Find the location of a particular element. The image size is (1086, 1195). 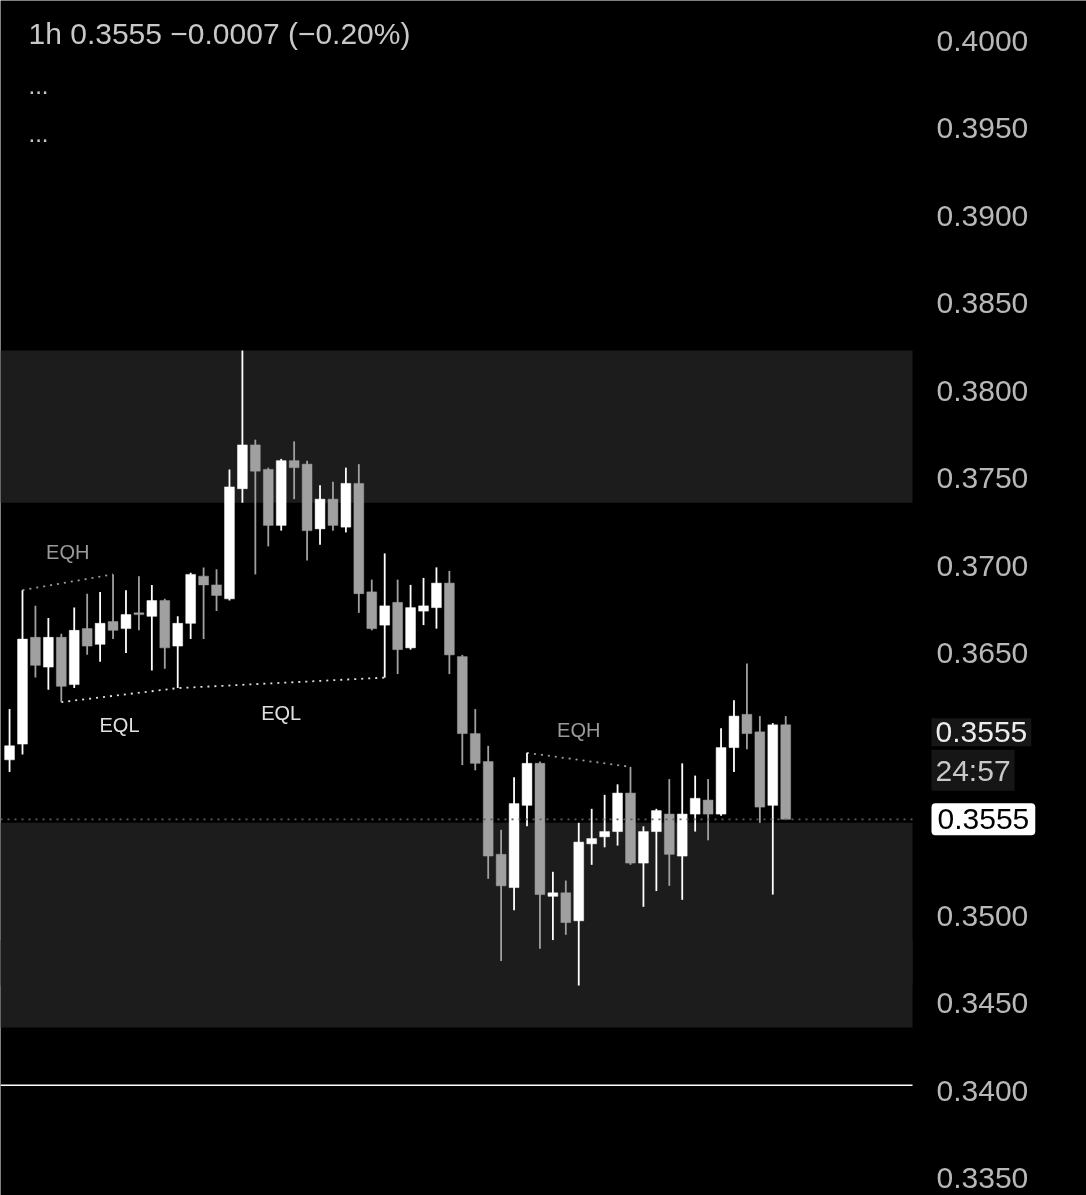

y-tick-label: 0.3700 is located at coordinates (982, 565).